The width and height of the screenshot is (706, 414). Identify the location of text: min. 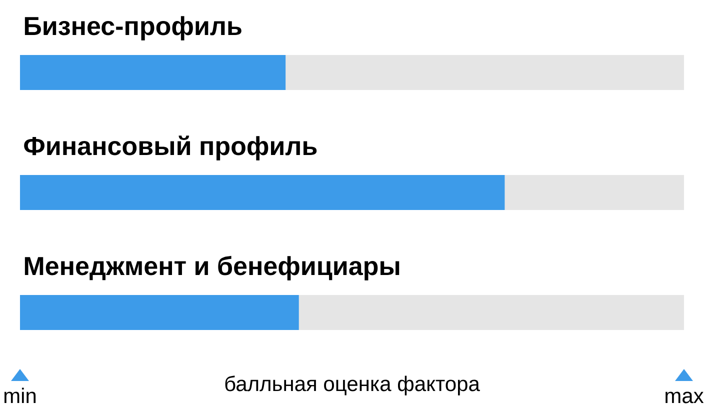
(20, 395).